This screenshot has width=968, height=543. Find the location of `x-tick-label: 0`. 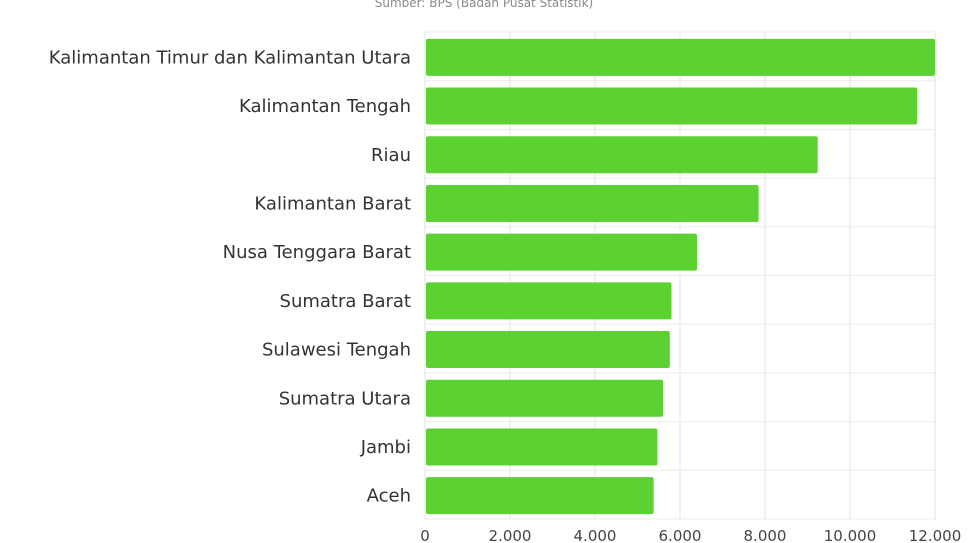

x-tick-label: 0 is located at coordinates (425, 535).